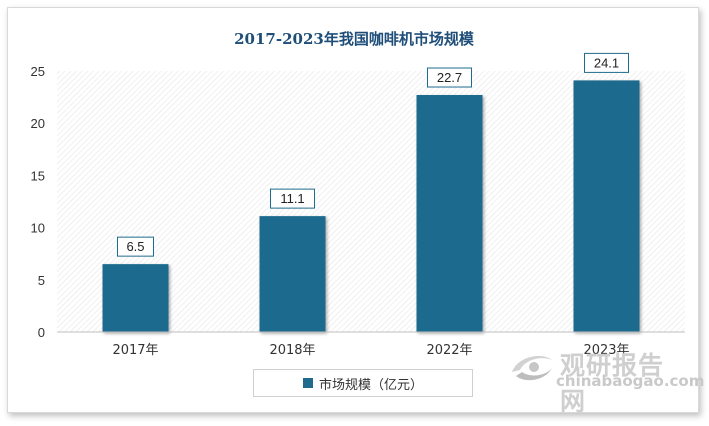  What do you see at coordinates (630, 381) in the screenshot?
I see `watermark-url: chinabaogao.com` at bounding box center [630, 381].